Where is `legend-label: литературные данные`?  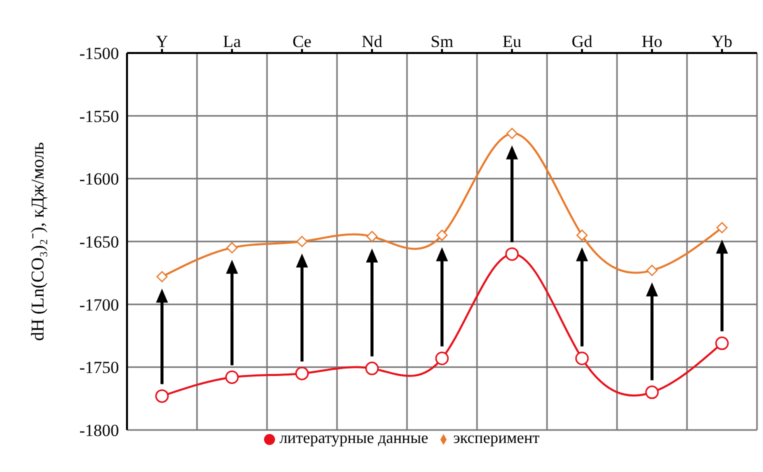 legend-label: литературные данные is located at coordinates (353, 438).